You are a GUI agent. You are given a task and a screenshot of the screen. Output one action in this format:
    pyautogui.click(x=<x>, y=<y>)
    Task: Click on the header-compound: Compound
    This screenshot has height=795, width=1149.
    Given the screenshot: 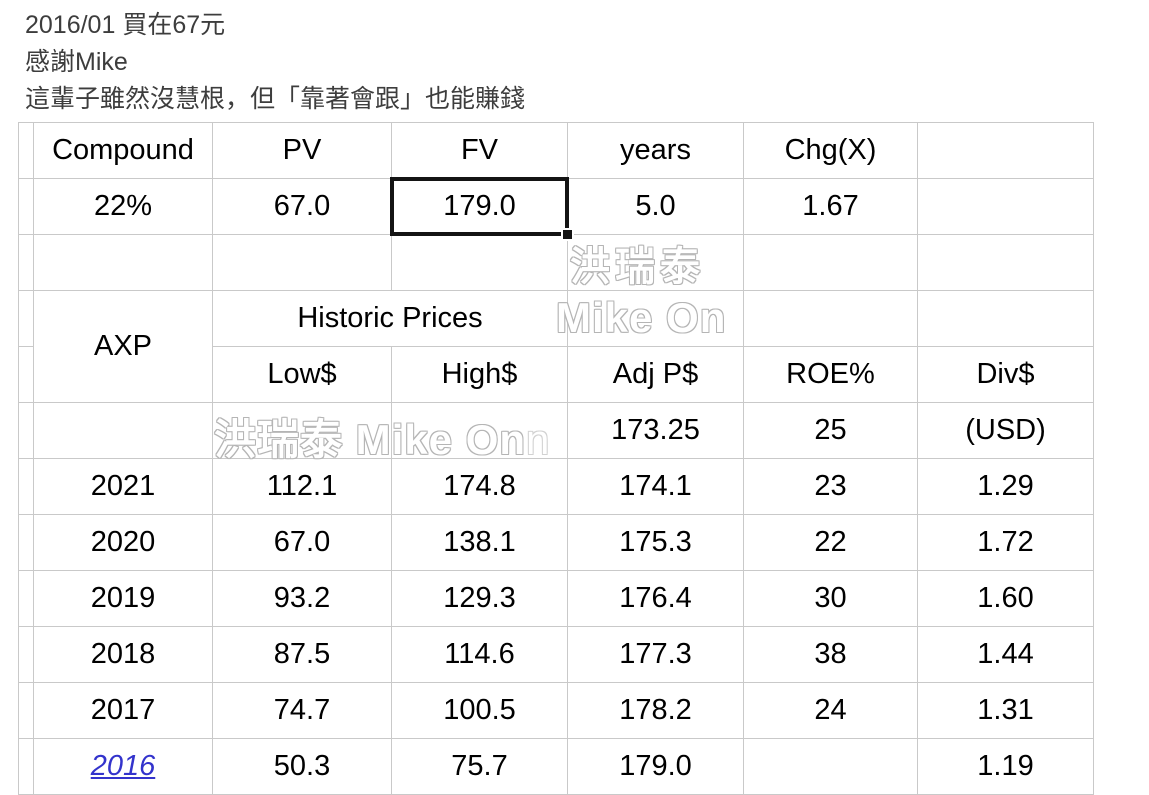 What is the action you would take?
    pyautogui.click(x=123, y=150)
    